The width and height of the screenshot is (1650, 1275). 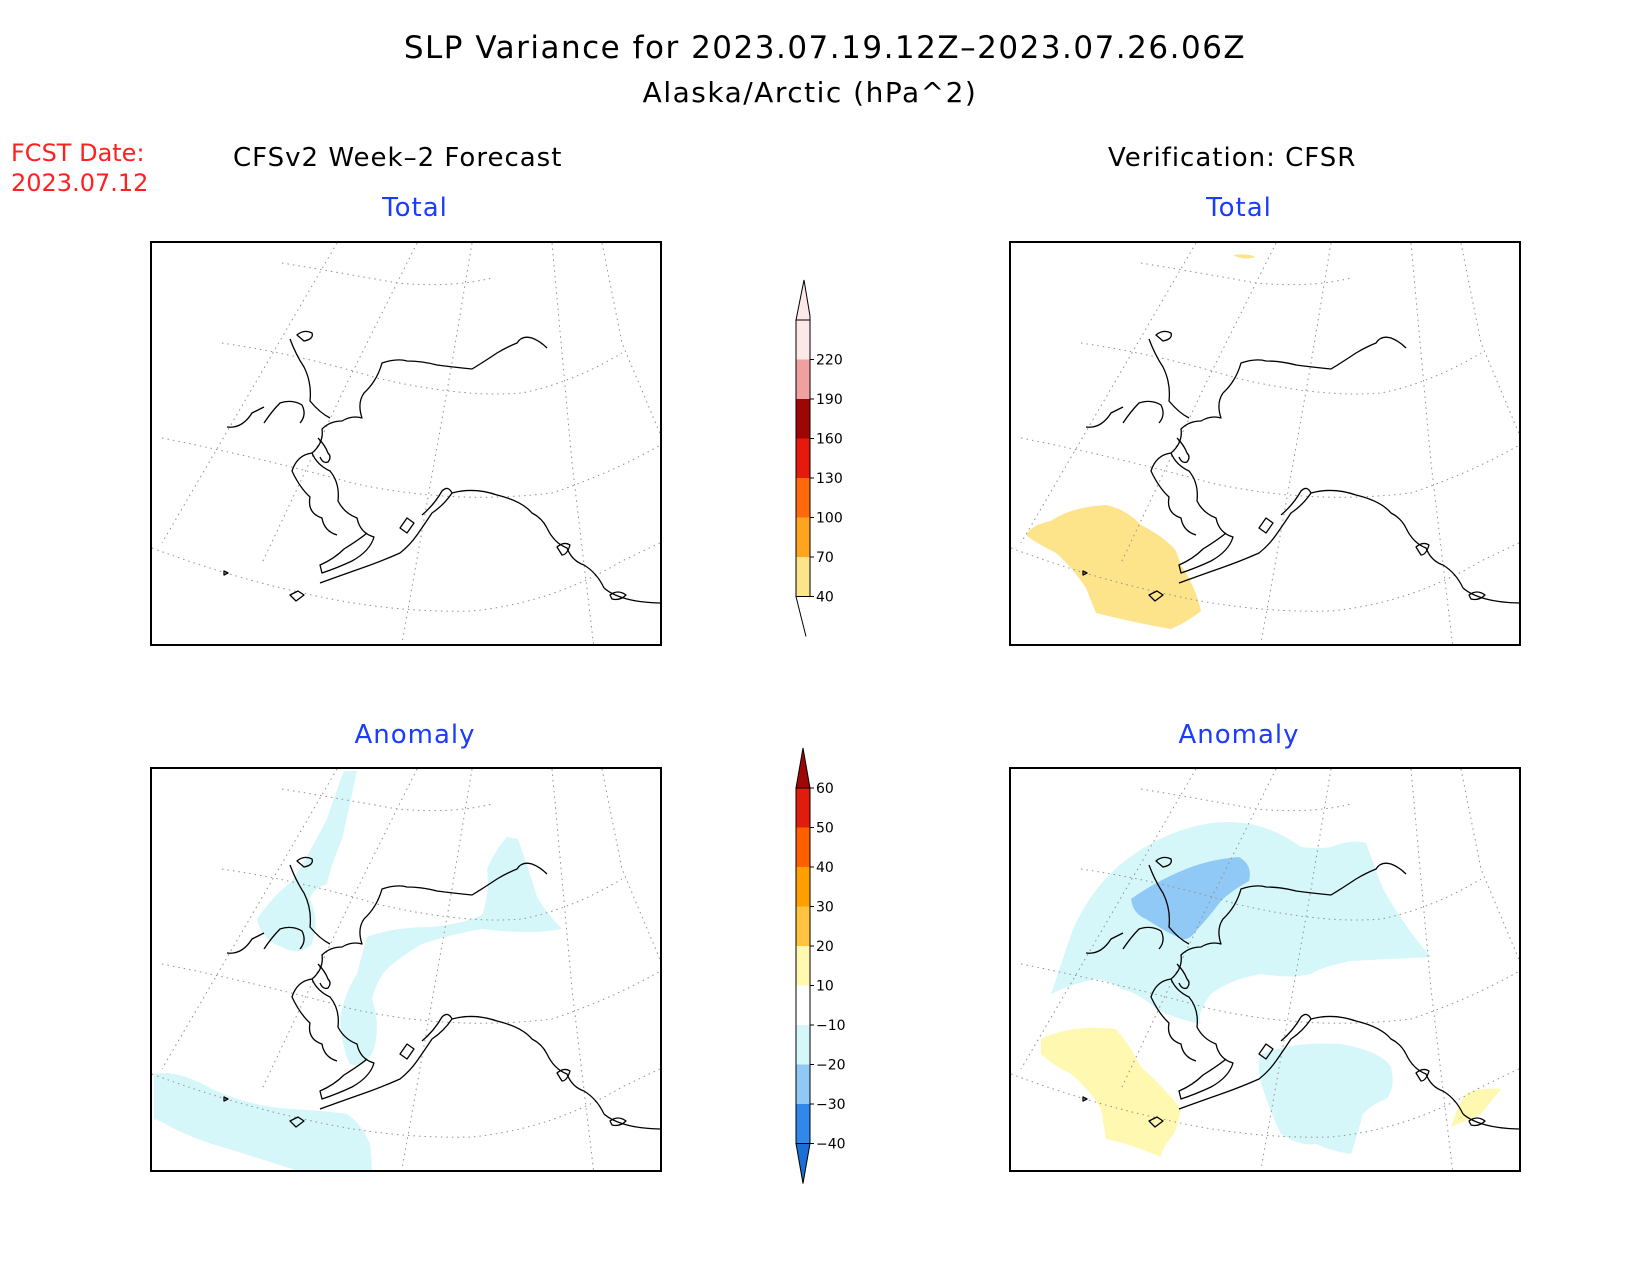 I want to click on map-forecast-anomaly, so click(x=406, y=969).